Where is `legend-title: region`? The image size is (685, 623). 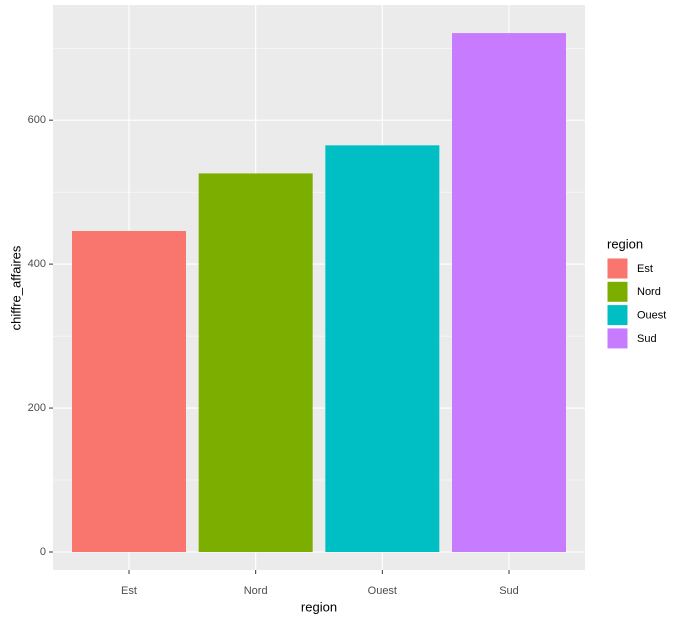 legend-title: region is located at coordinates (625, 243).